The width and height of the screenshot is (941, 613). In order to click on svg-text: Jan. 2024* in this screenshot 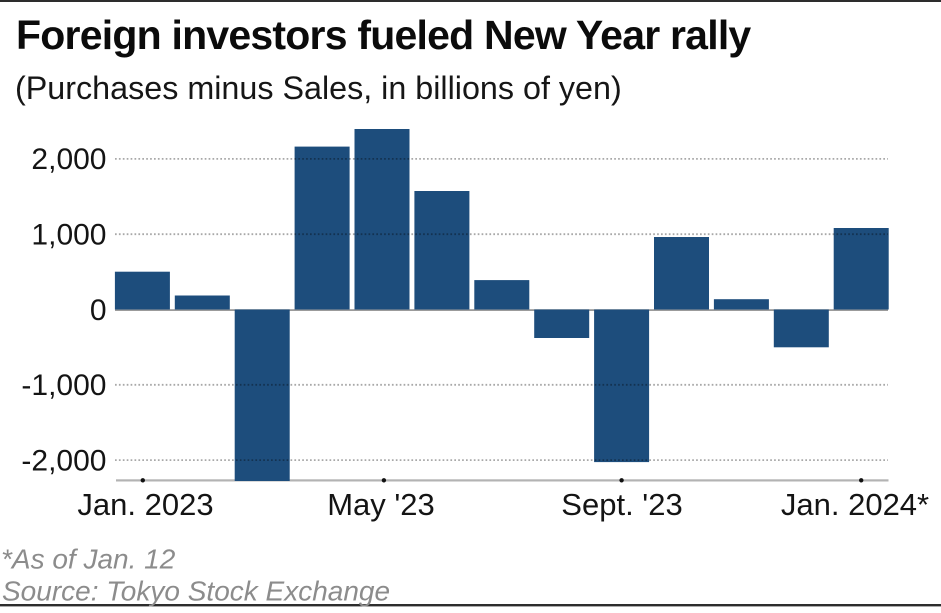, I will do `click(855, 504)`.